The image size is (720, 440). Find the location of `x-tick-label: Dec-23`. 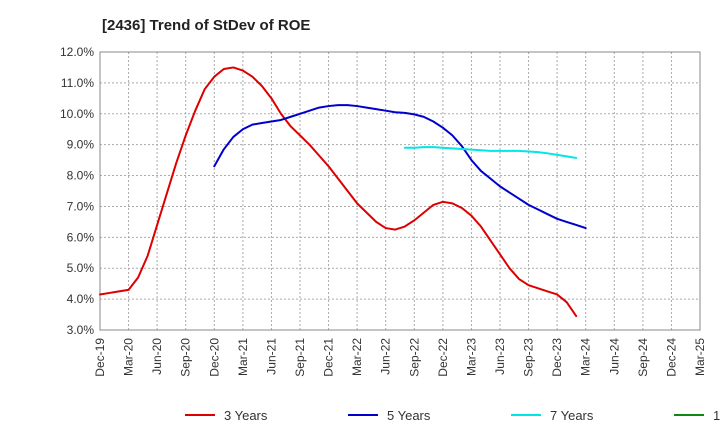

x-tick-label: Dec-23 is located at coordinates (557, 357).